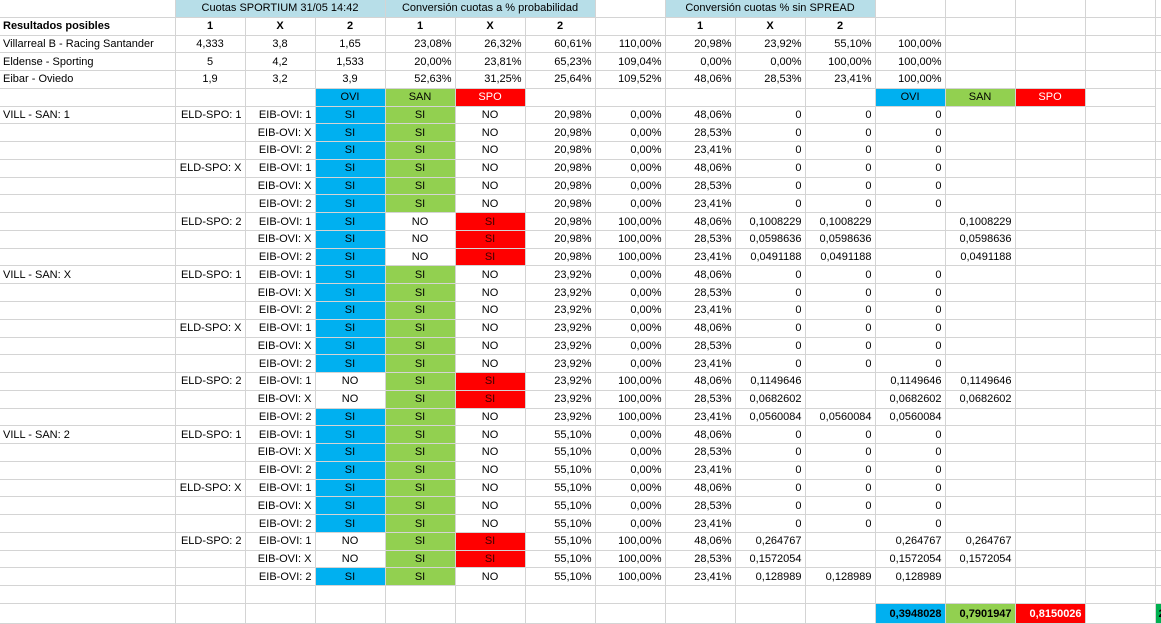  I want to click on san-flag-cell: NO, so click(420, 239).